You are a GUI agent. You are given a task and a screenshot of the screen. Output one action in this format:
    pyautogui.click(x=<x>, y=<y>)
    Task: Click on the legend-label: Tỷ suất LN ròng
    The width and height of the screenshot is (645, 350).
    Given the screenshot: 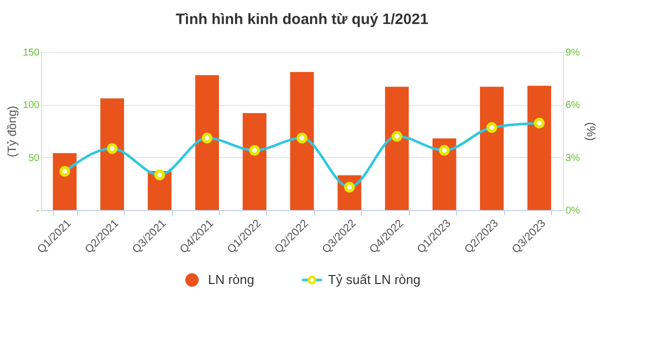 What is the action you would take?
    pyautogui.click(x=374, y=279)
    